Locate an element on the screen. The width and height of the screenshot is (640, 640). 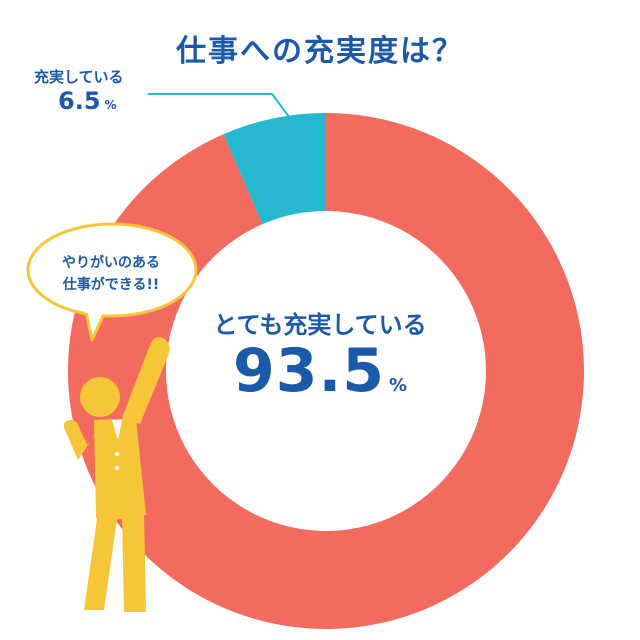
small-slice-label: 充実している 6.5% is located at coordinates (79, 90).